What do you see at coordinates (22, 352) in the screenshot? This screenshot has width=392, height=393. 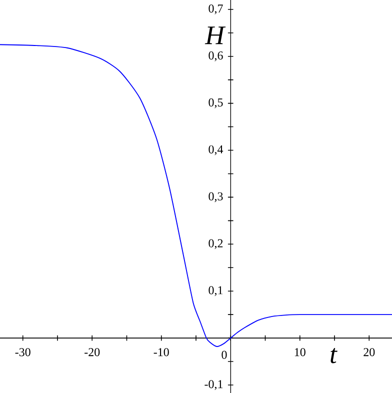 I see `x-tick-label: -30` at bounding box center [22, 352].